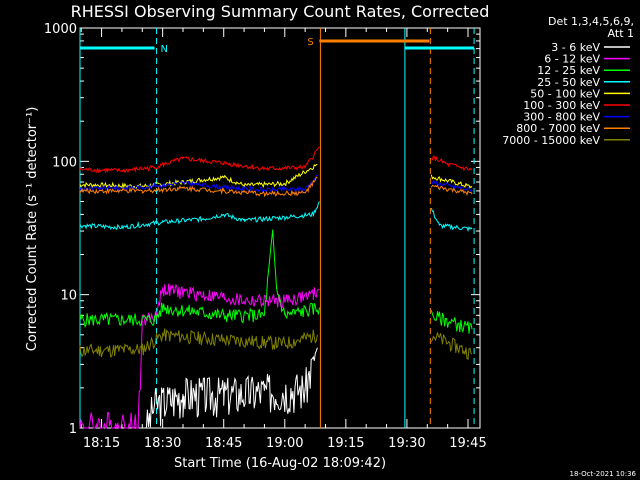 This screenshot has width=640, height=480. Describe the element at coordinates (68, 296) in the screenshot. I see `y-tick-label: 10` at that location.